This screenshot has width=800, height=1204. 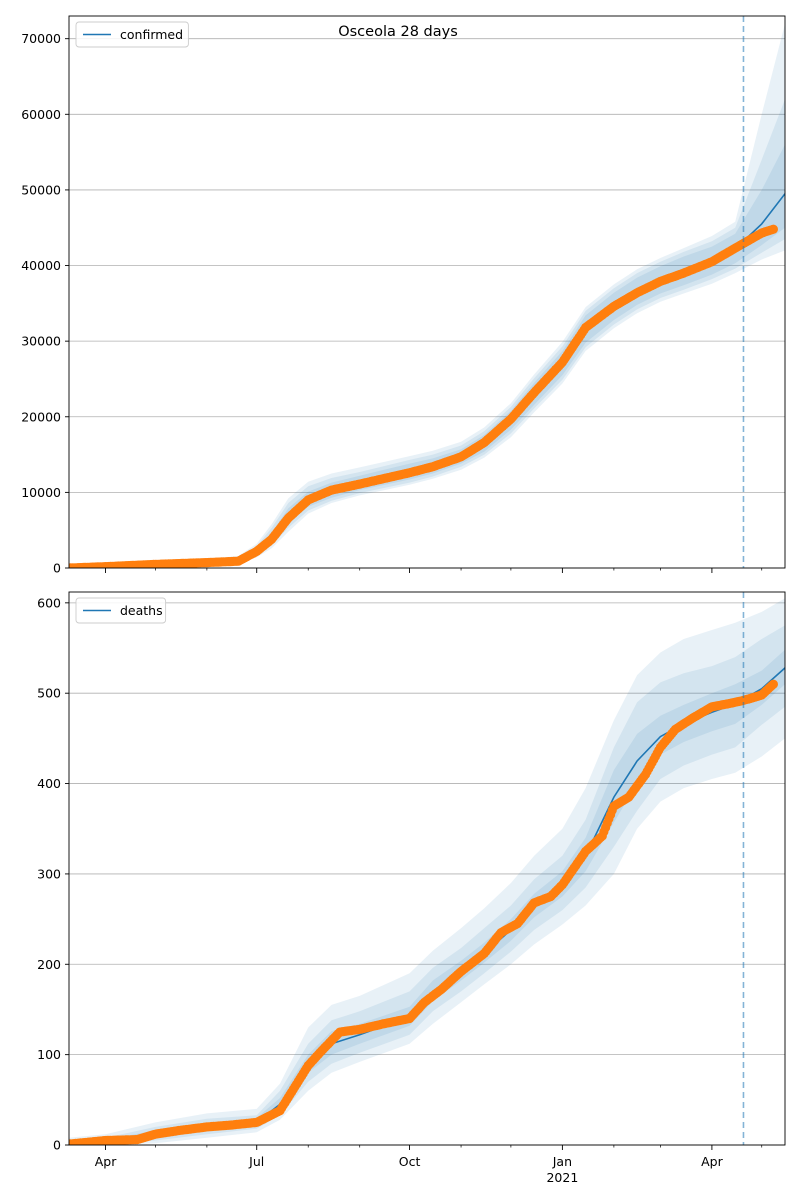 I want to click on x-tick-label: Jul, so click(x=256, y=1161).